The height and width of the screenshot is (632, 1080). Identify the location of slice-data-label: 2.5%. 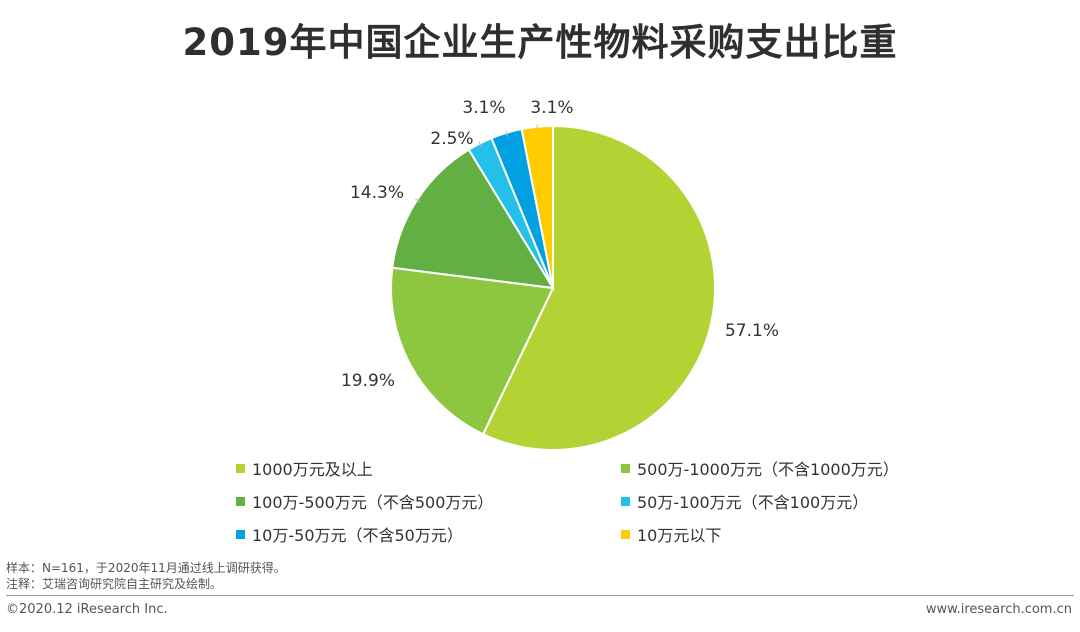
(451, 139).